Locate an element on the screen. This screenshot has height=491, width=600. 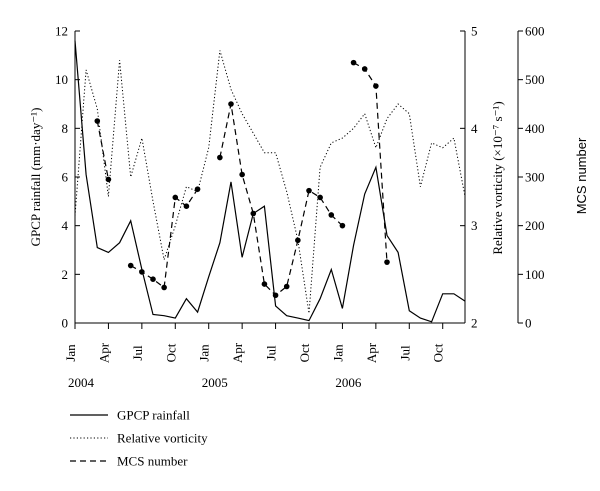
year-label: 2004 is located at coordinates (81, 382).